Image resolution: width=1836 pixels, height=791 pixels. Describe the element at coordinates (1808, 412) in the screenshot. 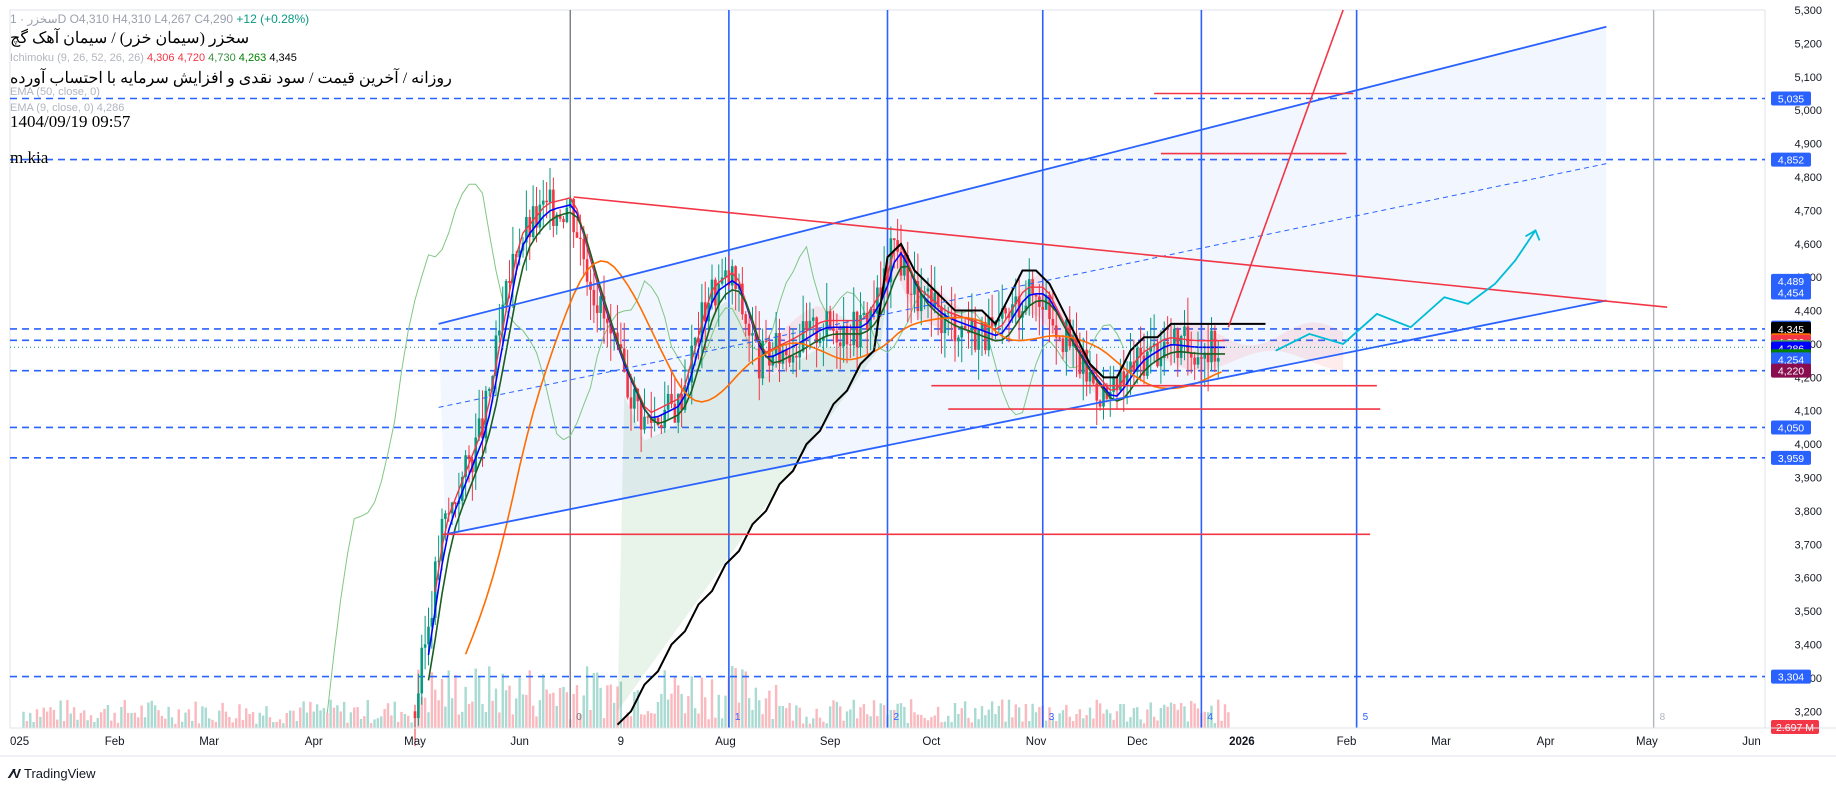

I see `y-axis-tick-label: 4,100` at that location.